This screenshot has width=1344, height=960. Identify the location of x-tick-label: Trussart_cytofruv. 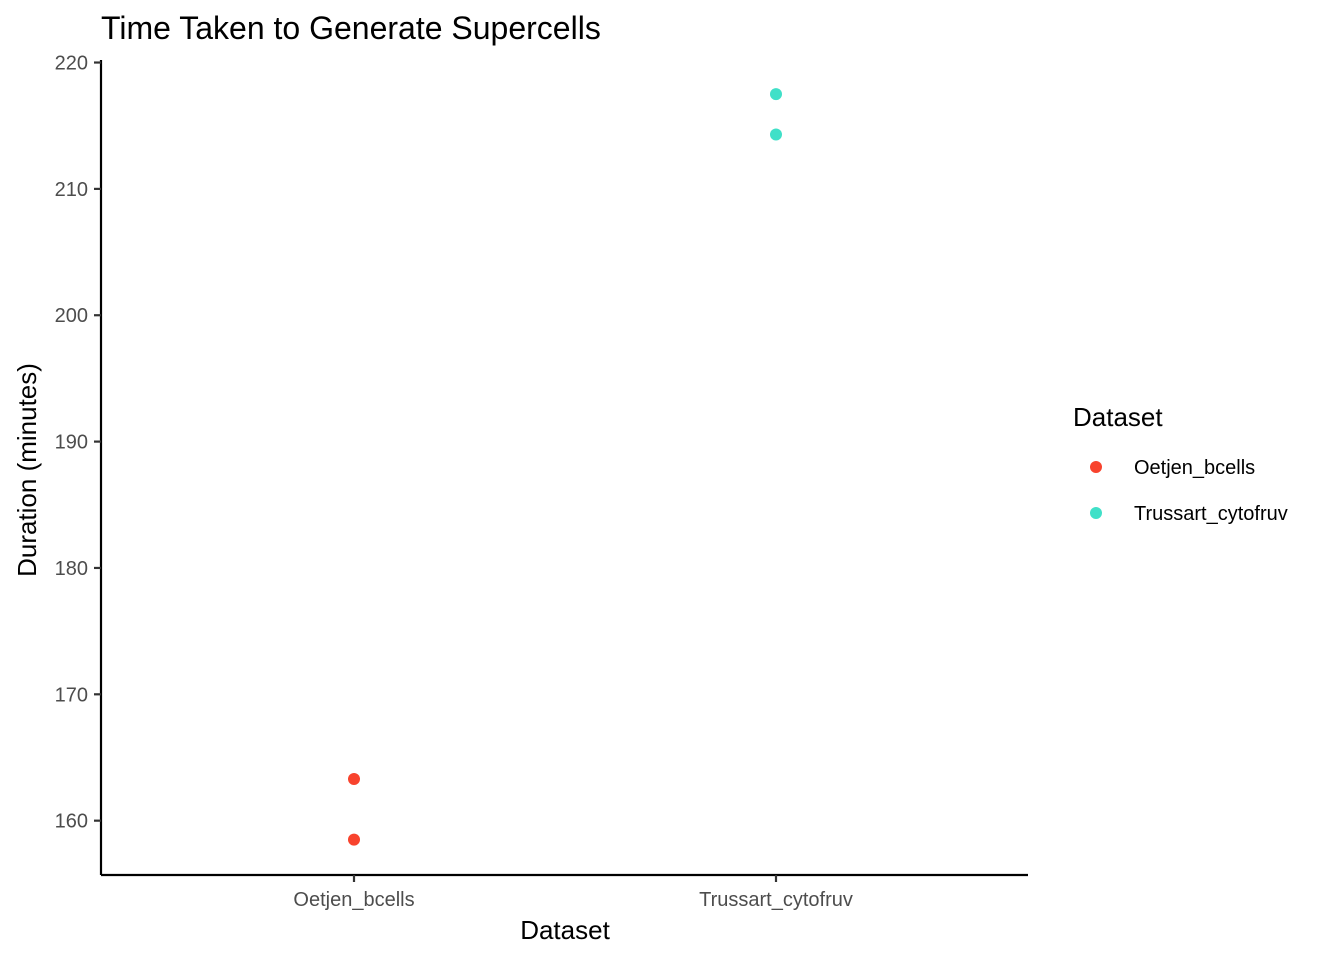
(776, 900).